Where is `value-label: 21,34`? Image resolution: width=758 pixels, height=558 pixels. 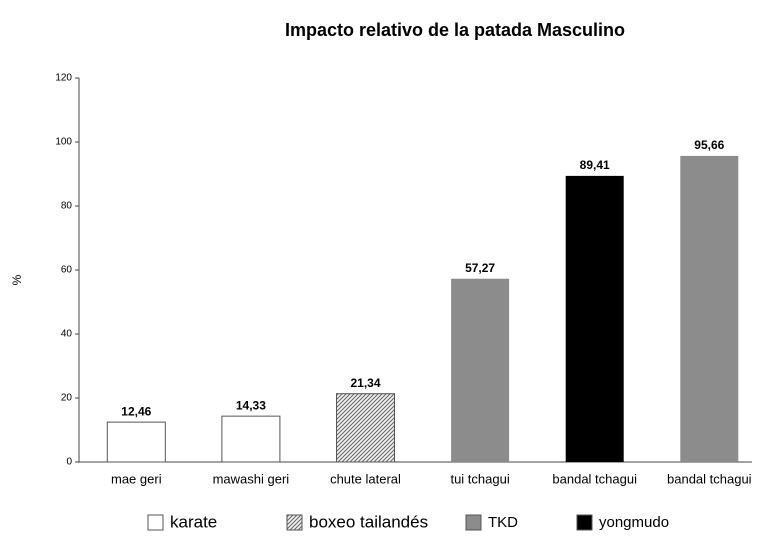
value-label: 21,34 is located at coordinates (365, 383).